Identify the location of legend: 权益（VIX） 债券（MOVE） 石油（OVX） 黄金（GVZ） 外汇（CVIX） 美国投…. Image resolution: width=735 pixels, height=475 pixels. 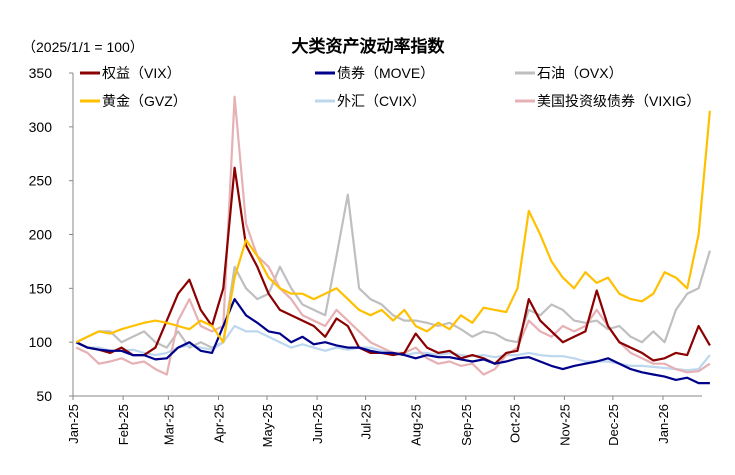
(390, 87).